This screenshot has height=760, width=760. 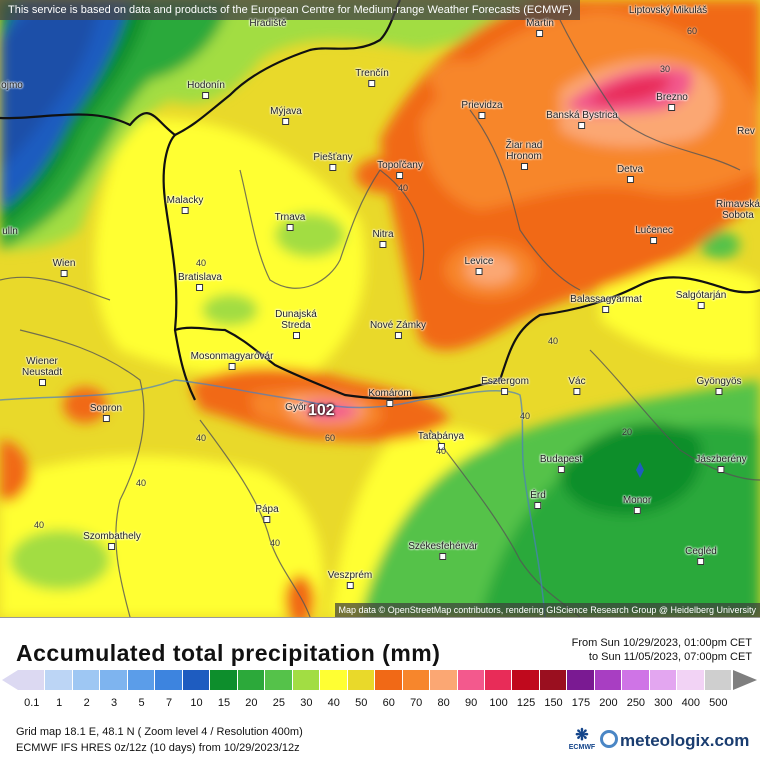 I want to click on city-label: Topoľčany, so click(x=400, y=169).